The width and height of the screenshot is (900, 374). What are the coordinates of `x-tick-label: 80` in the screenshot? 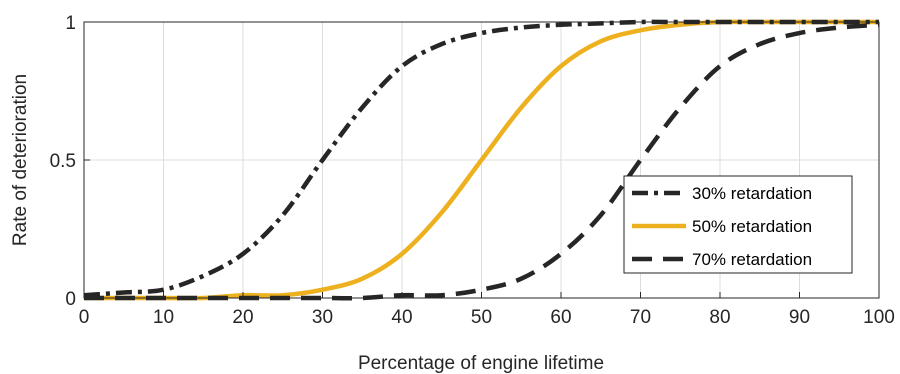 It's located at (719, 317).